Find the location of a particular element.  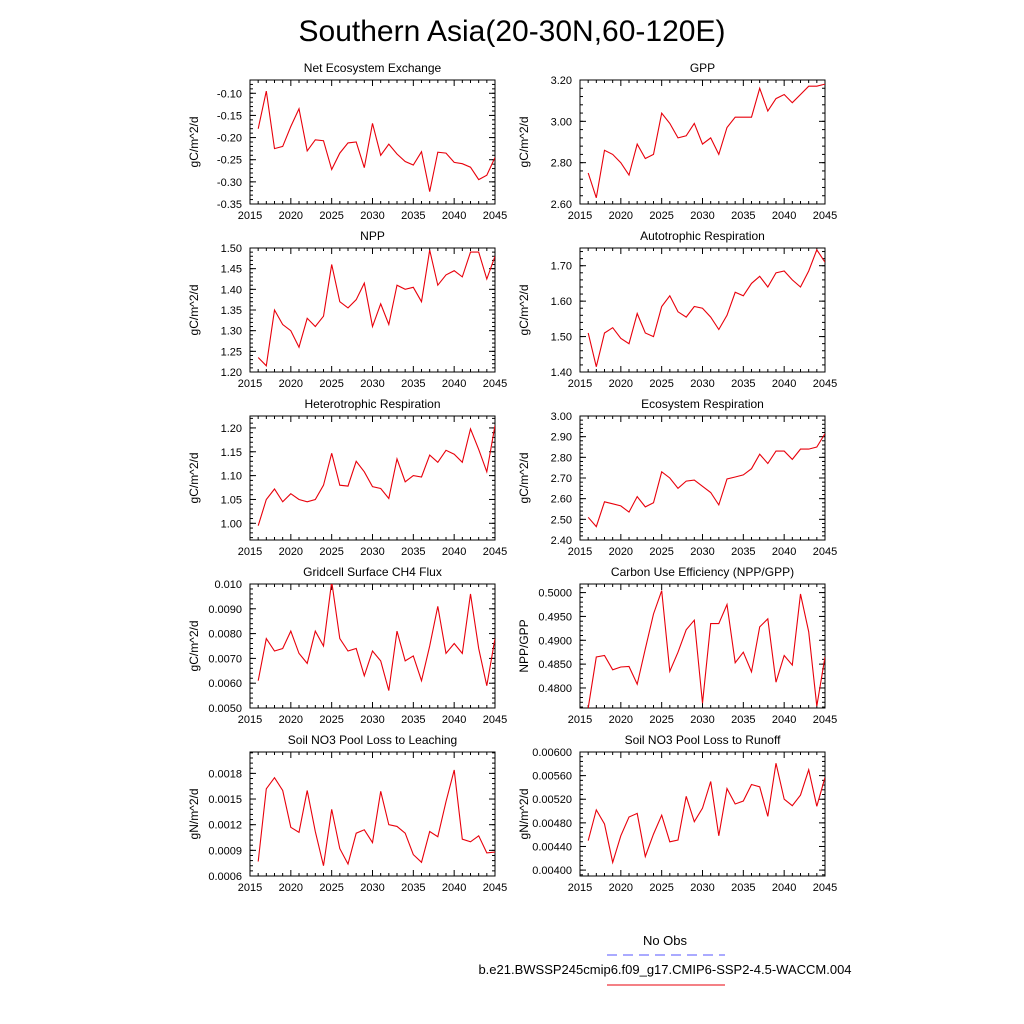

y-tick-label: 1.60 is located at coordinates (561, 302).